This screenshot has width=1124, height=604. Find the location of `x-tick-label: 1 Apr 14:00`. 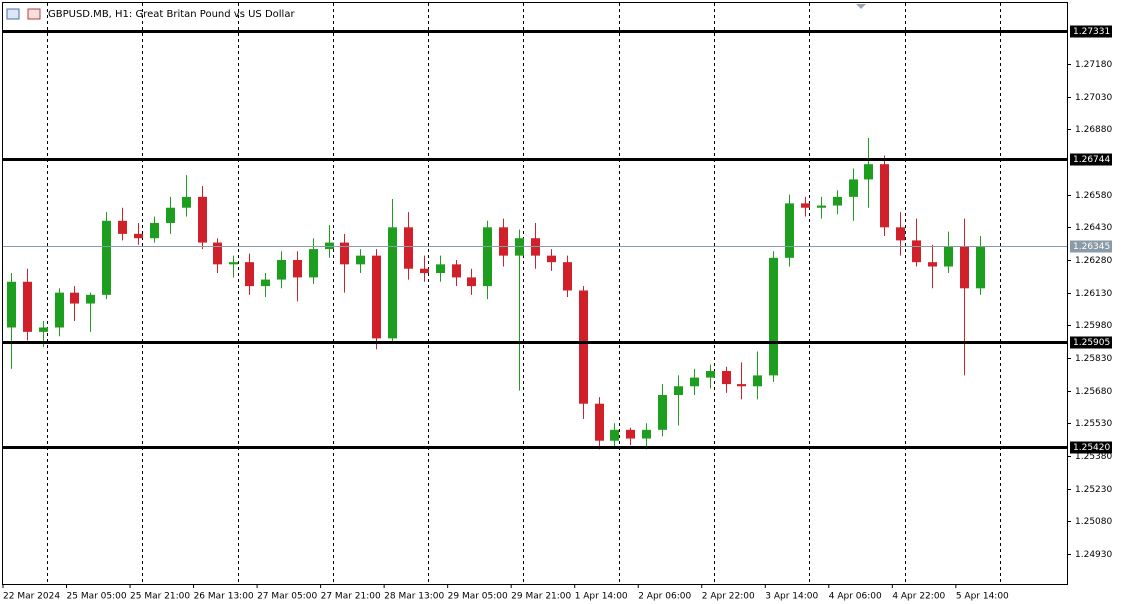

x-tick-label: 1 Apr 14:00 is located at coordinates (601, 597).